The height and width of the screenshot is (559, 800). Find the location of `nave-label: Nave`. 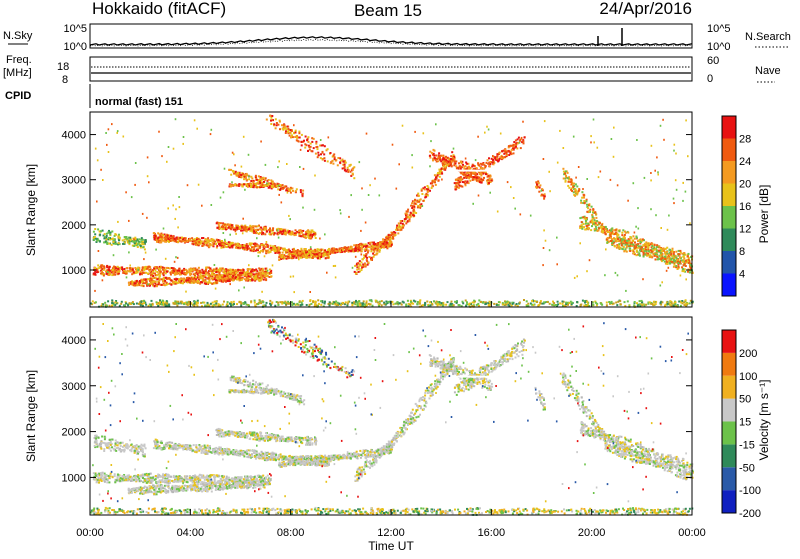

nave-label: Nave is located at coordinates (768, 71).